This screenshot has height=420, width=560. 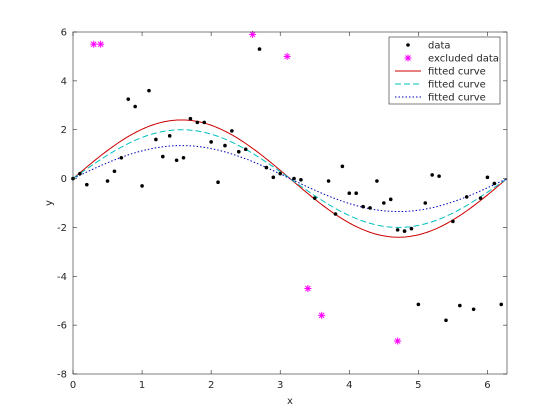 What do you see at coordinates (457, 85) in the screenshot?
I see `legend-curve-2-label: fitted curve` at bounding box center [457, 85].